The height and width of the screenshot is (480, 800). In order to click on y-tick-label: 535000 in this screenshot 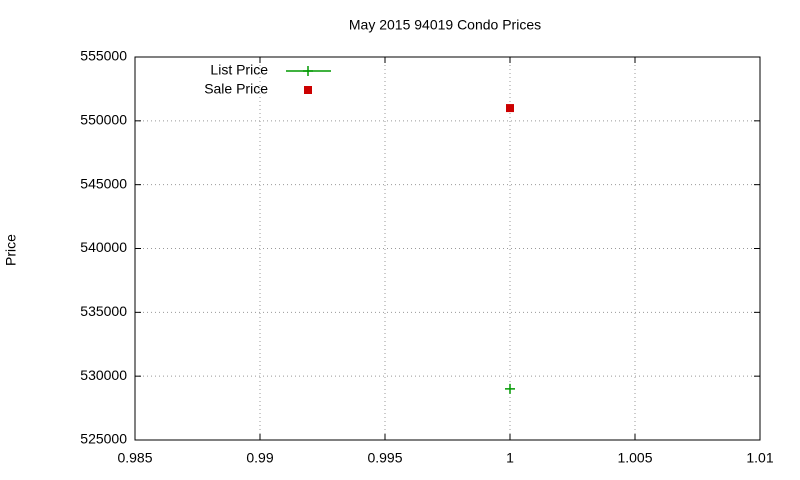, I will do `click(103, 311)`.